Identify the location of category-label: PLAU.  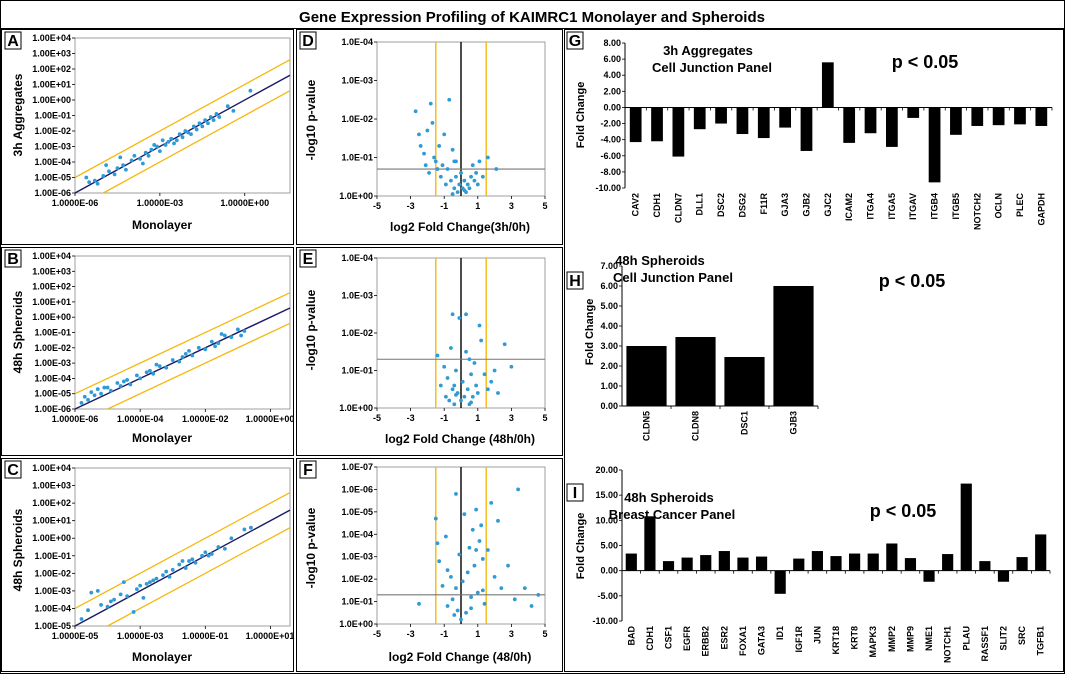
(966, 638).